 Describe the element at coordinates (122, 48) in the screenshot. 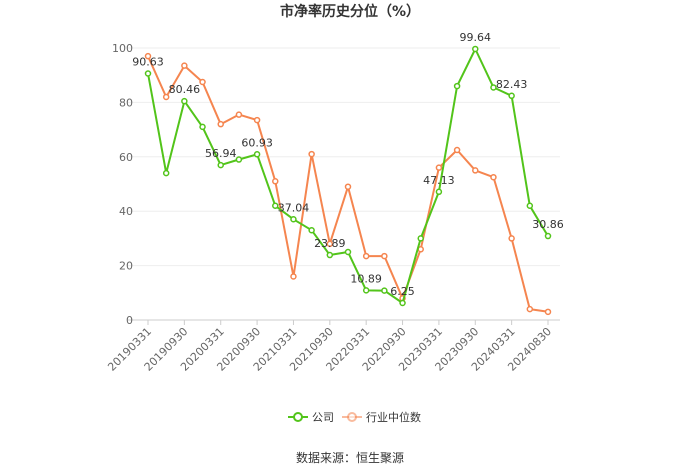

I see `y-tick-label: 100` at that location.